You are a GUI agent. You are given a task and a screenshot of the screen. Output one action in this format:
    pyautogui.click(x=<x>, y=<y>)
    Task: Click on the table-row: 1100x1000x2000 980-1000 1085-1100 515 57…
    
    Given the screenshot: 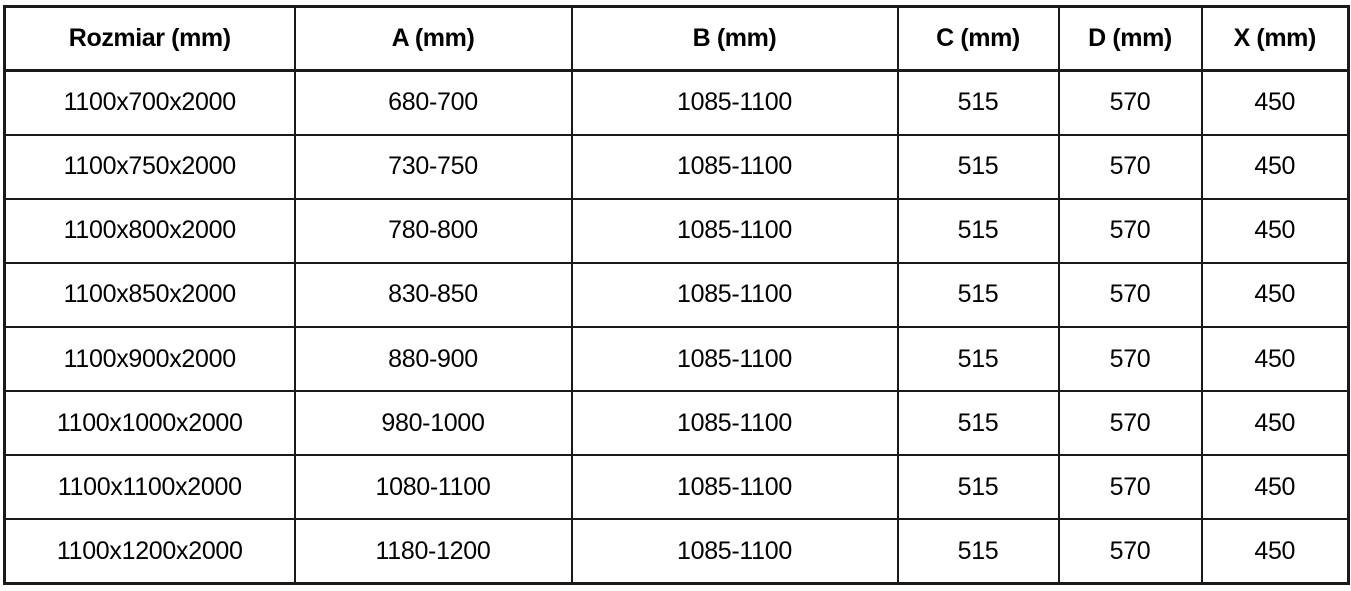 What is the action you would take?
    pyautogui.click(x=676, y=423)
    